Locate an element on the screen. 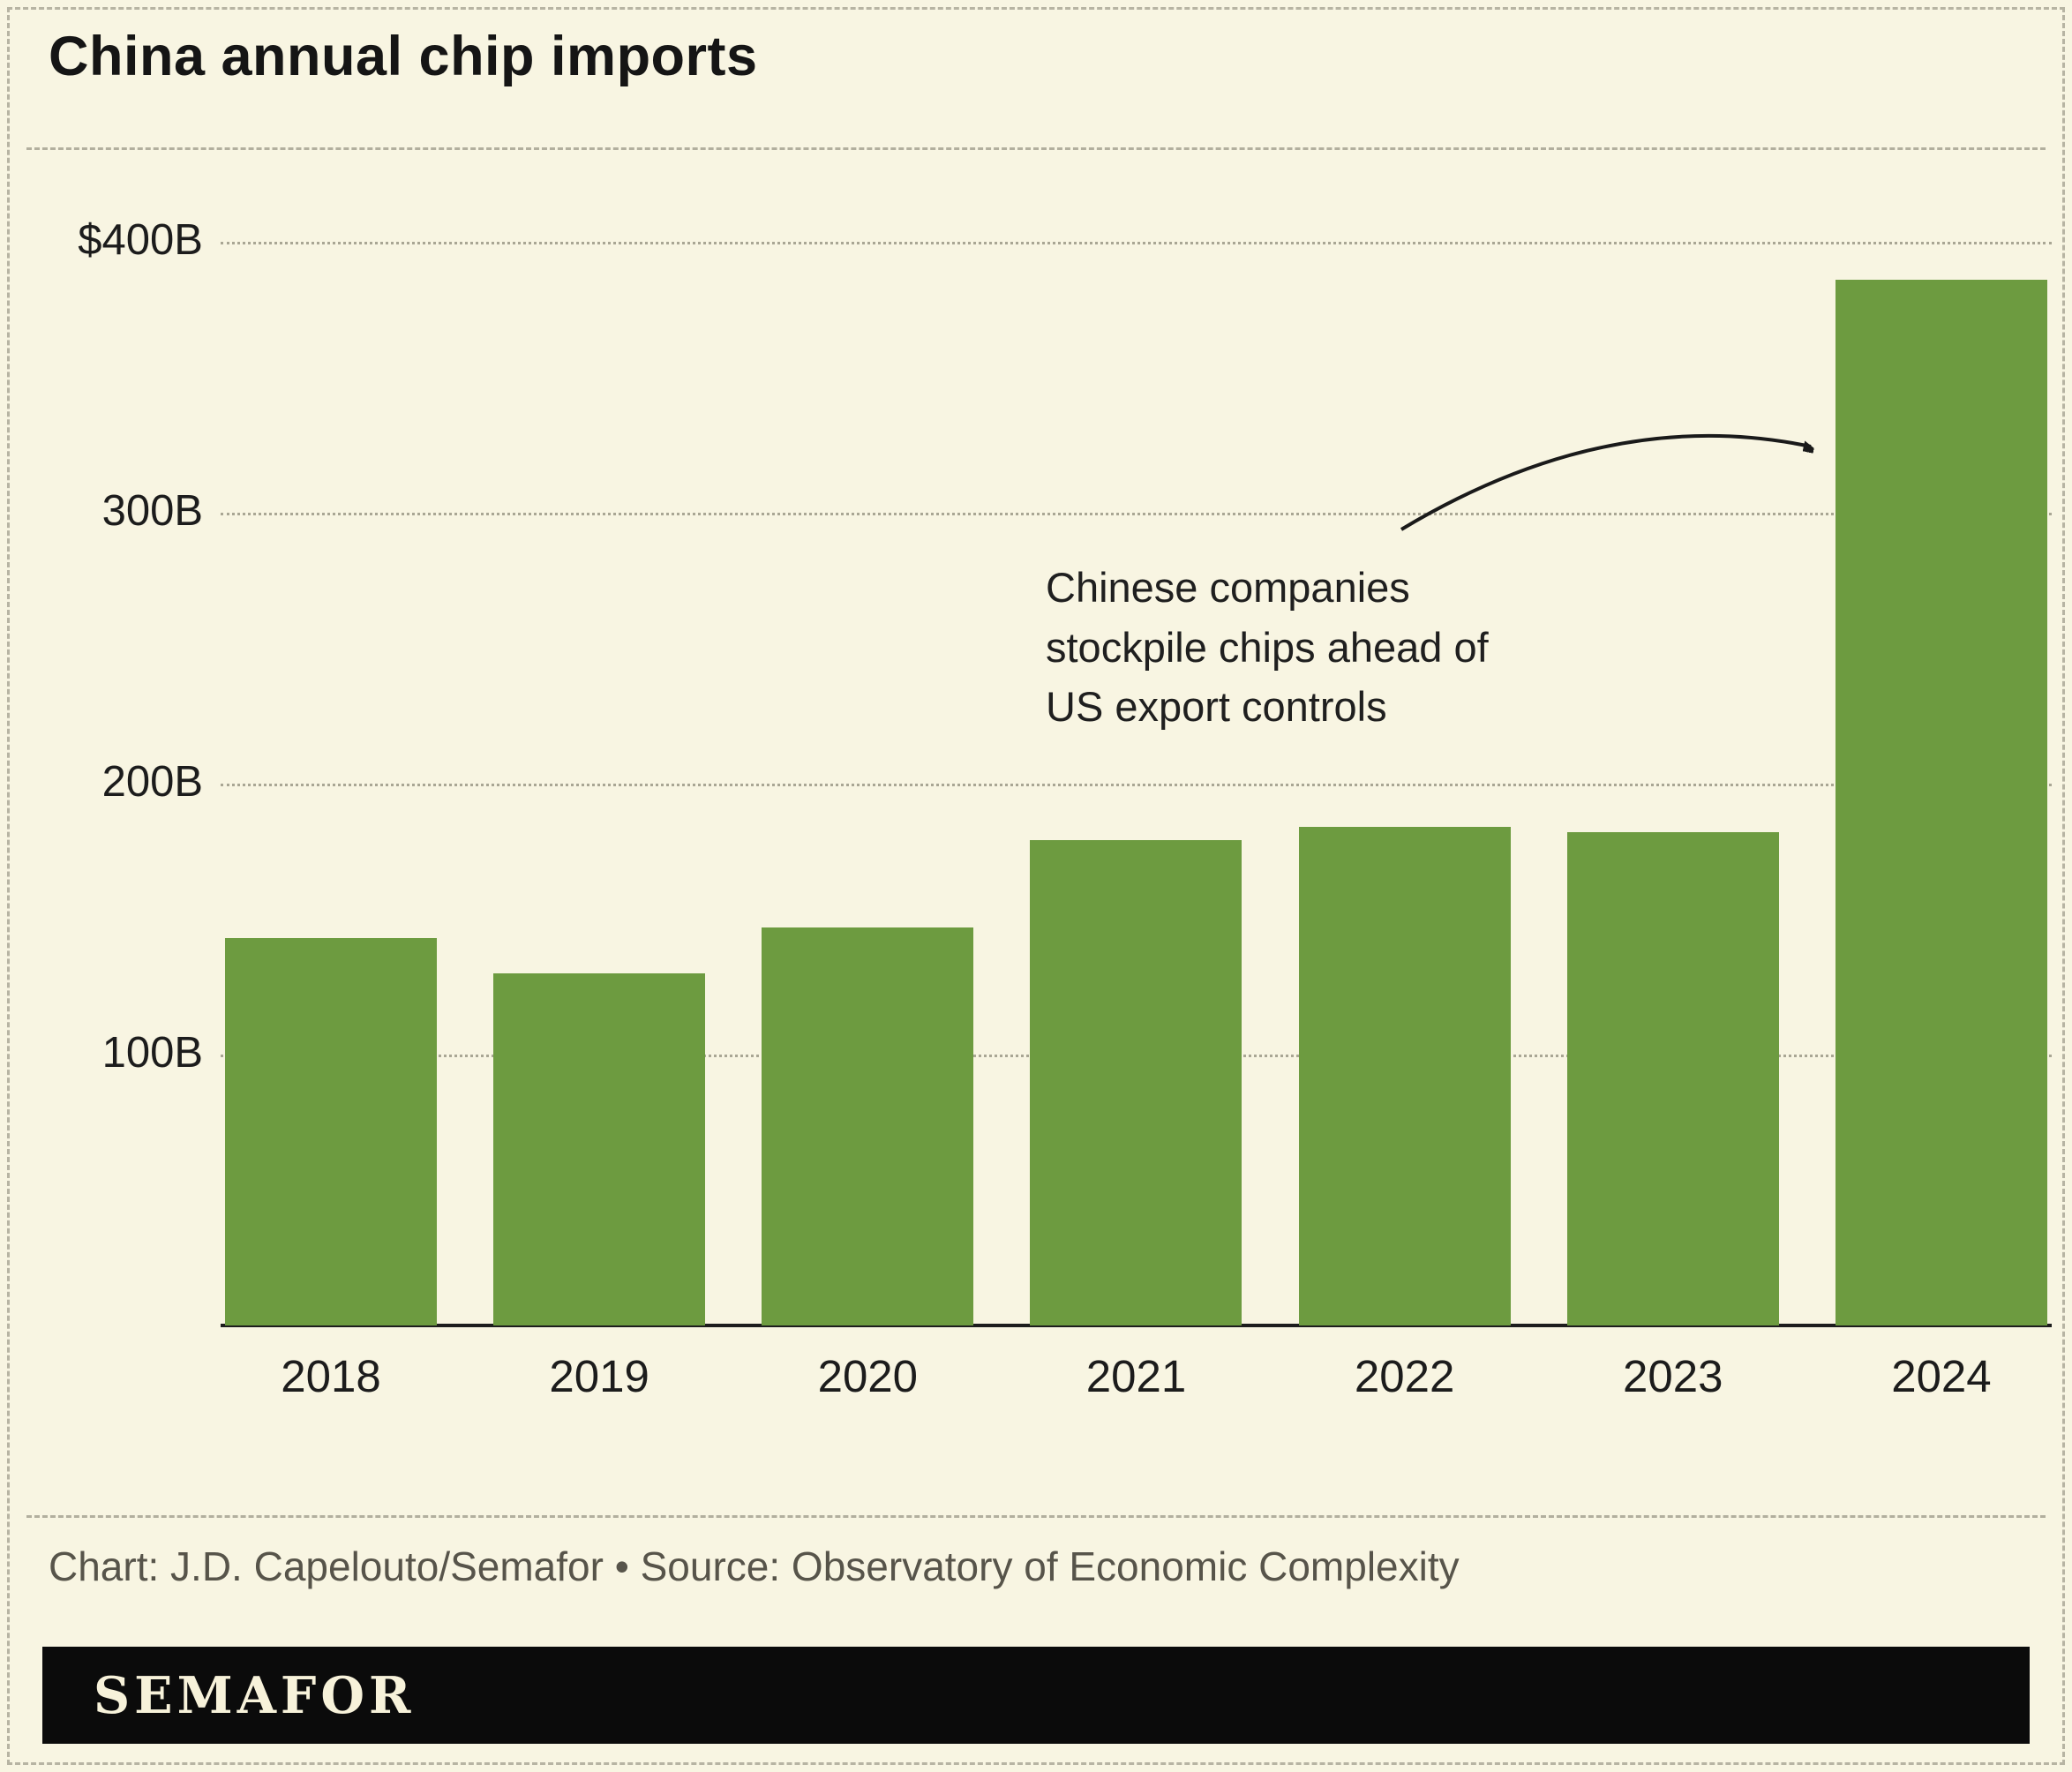  y-tick-label-200: 200B is located at coordinates (152, 781).